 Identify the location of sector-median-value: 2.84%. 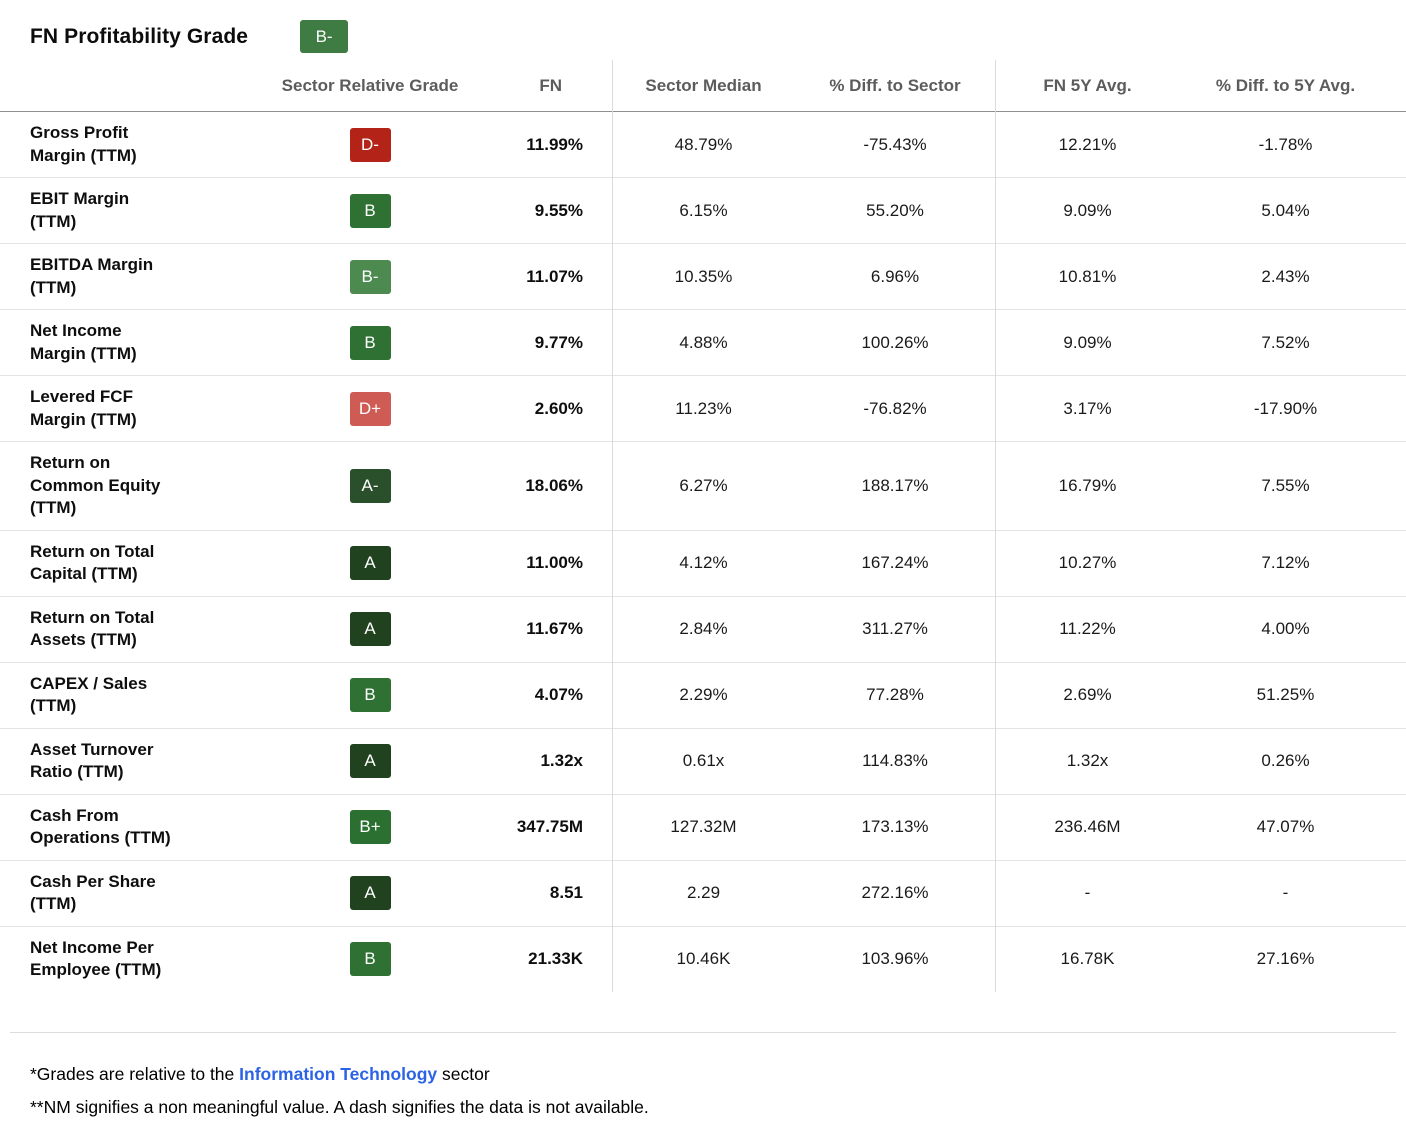
(703, 628).